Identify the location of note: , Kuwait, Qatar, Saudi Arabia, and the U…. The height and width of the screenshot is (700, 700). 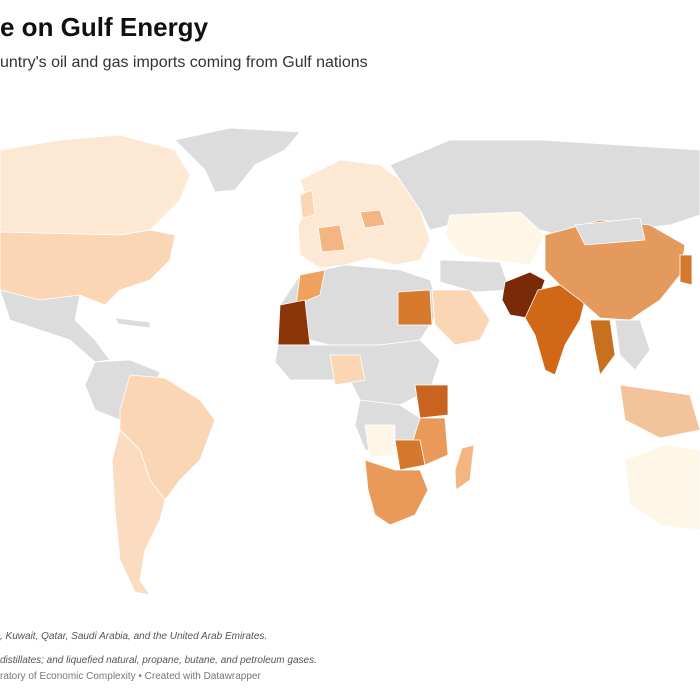
(134, 636).